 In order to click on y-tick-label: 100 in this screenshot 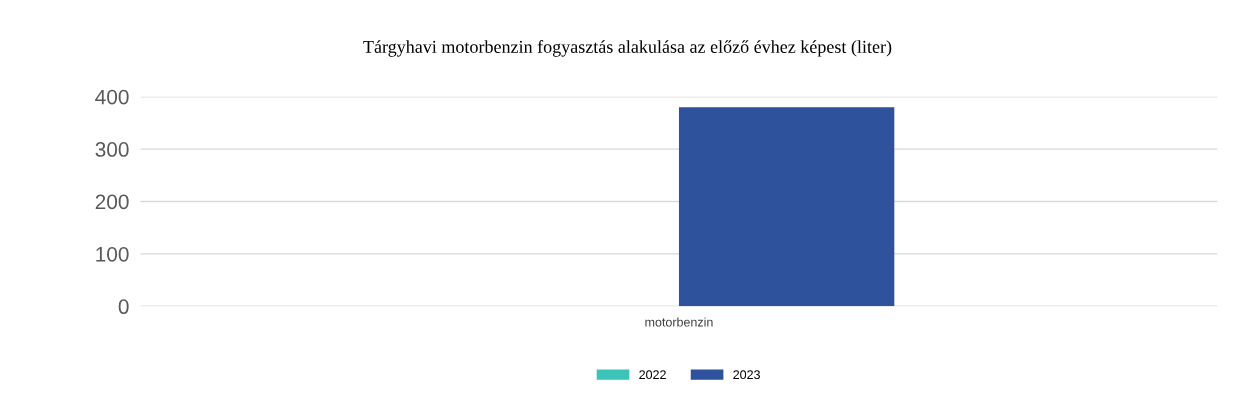, I will do `click(112, 254)`.